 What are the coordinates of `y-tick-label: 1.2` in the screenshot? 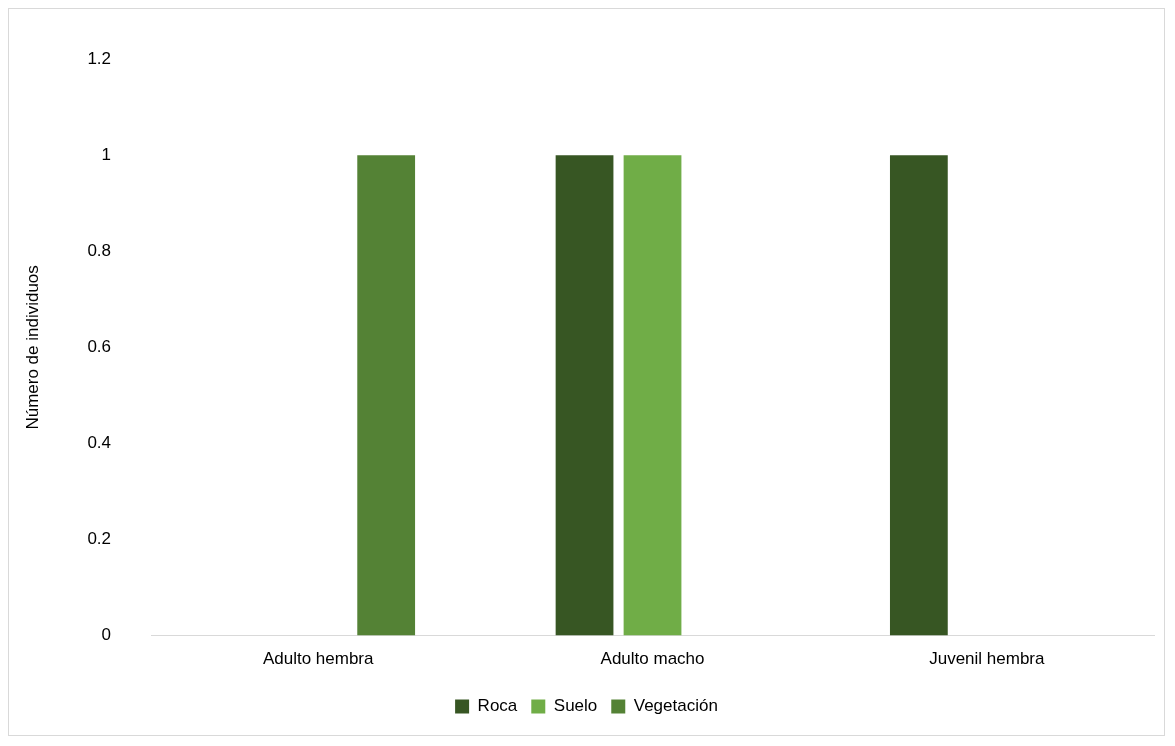 It's located at (99, 58).